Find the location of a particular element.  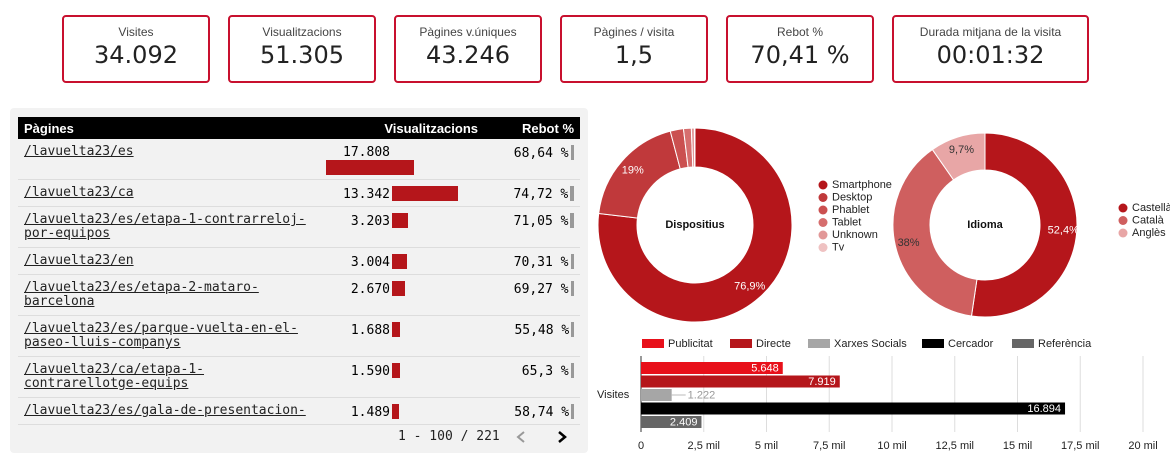

page-link: /lavuelta23/es is located at coordinates (168, 159).